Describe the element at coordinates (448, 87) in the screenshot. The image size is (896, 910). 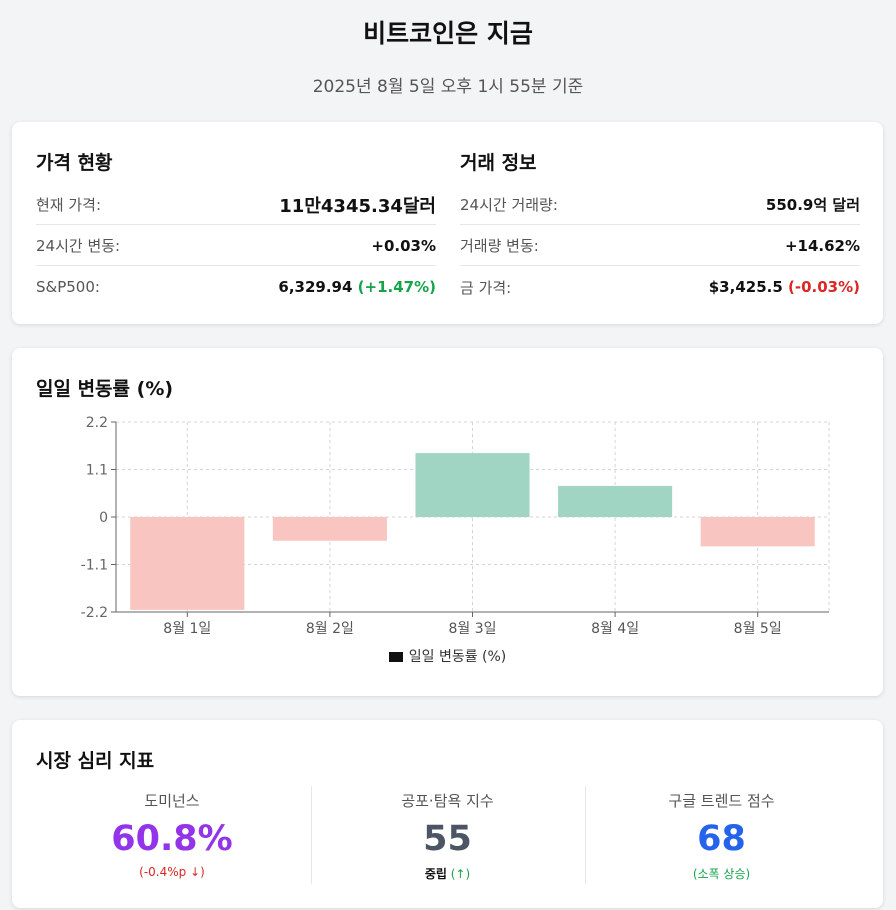
I see `page-timestamp: 2025년 8월 5일 오후 1시 55분 기준` at that location.